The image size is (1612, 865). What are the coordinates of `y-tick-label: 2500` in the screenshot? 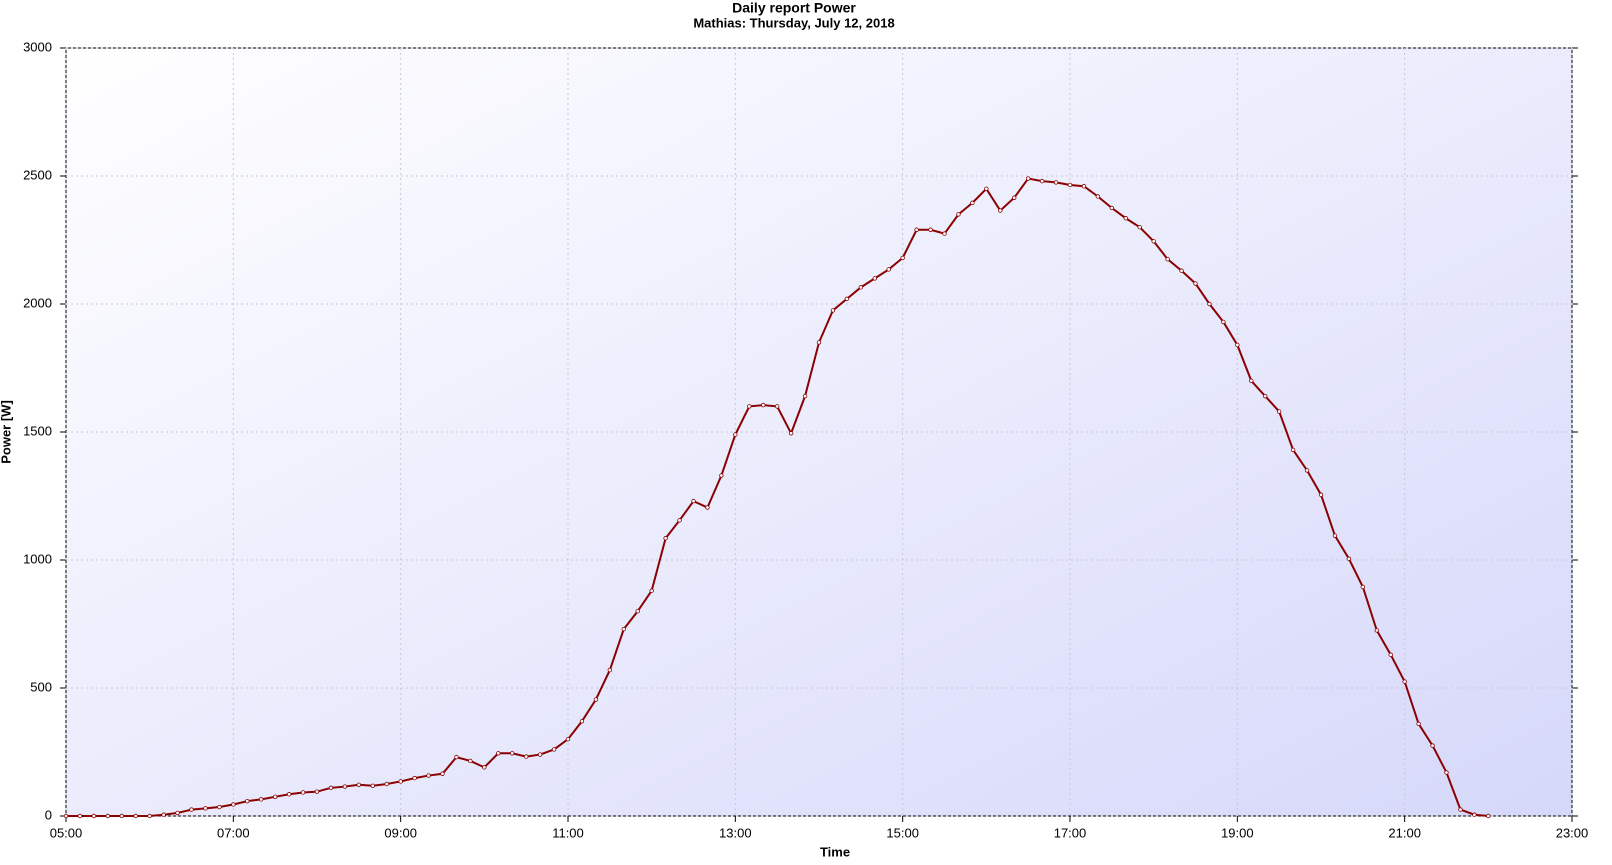 It's located at (37, 174).